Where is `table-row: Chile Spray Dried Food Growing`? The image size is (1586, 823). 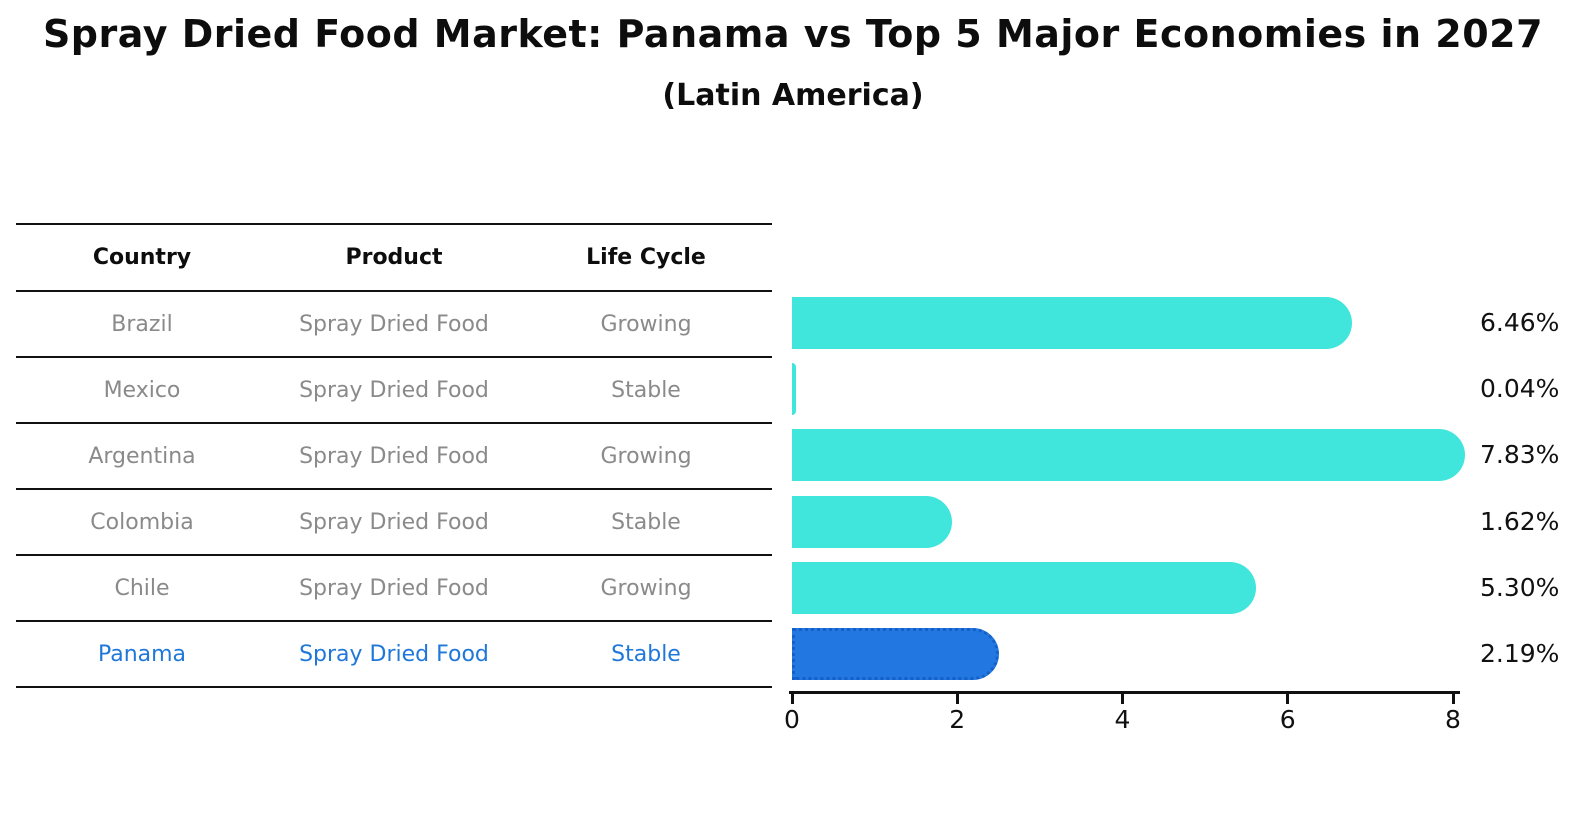
table-row: Chile Spray Dried Food Growing is located at coordinates (394, 589).